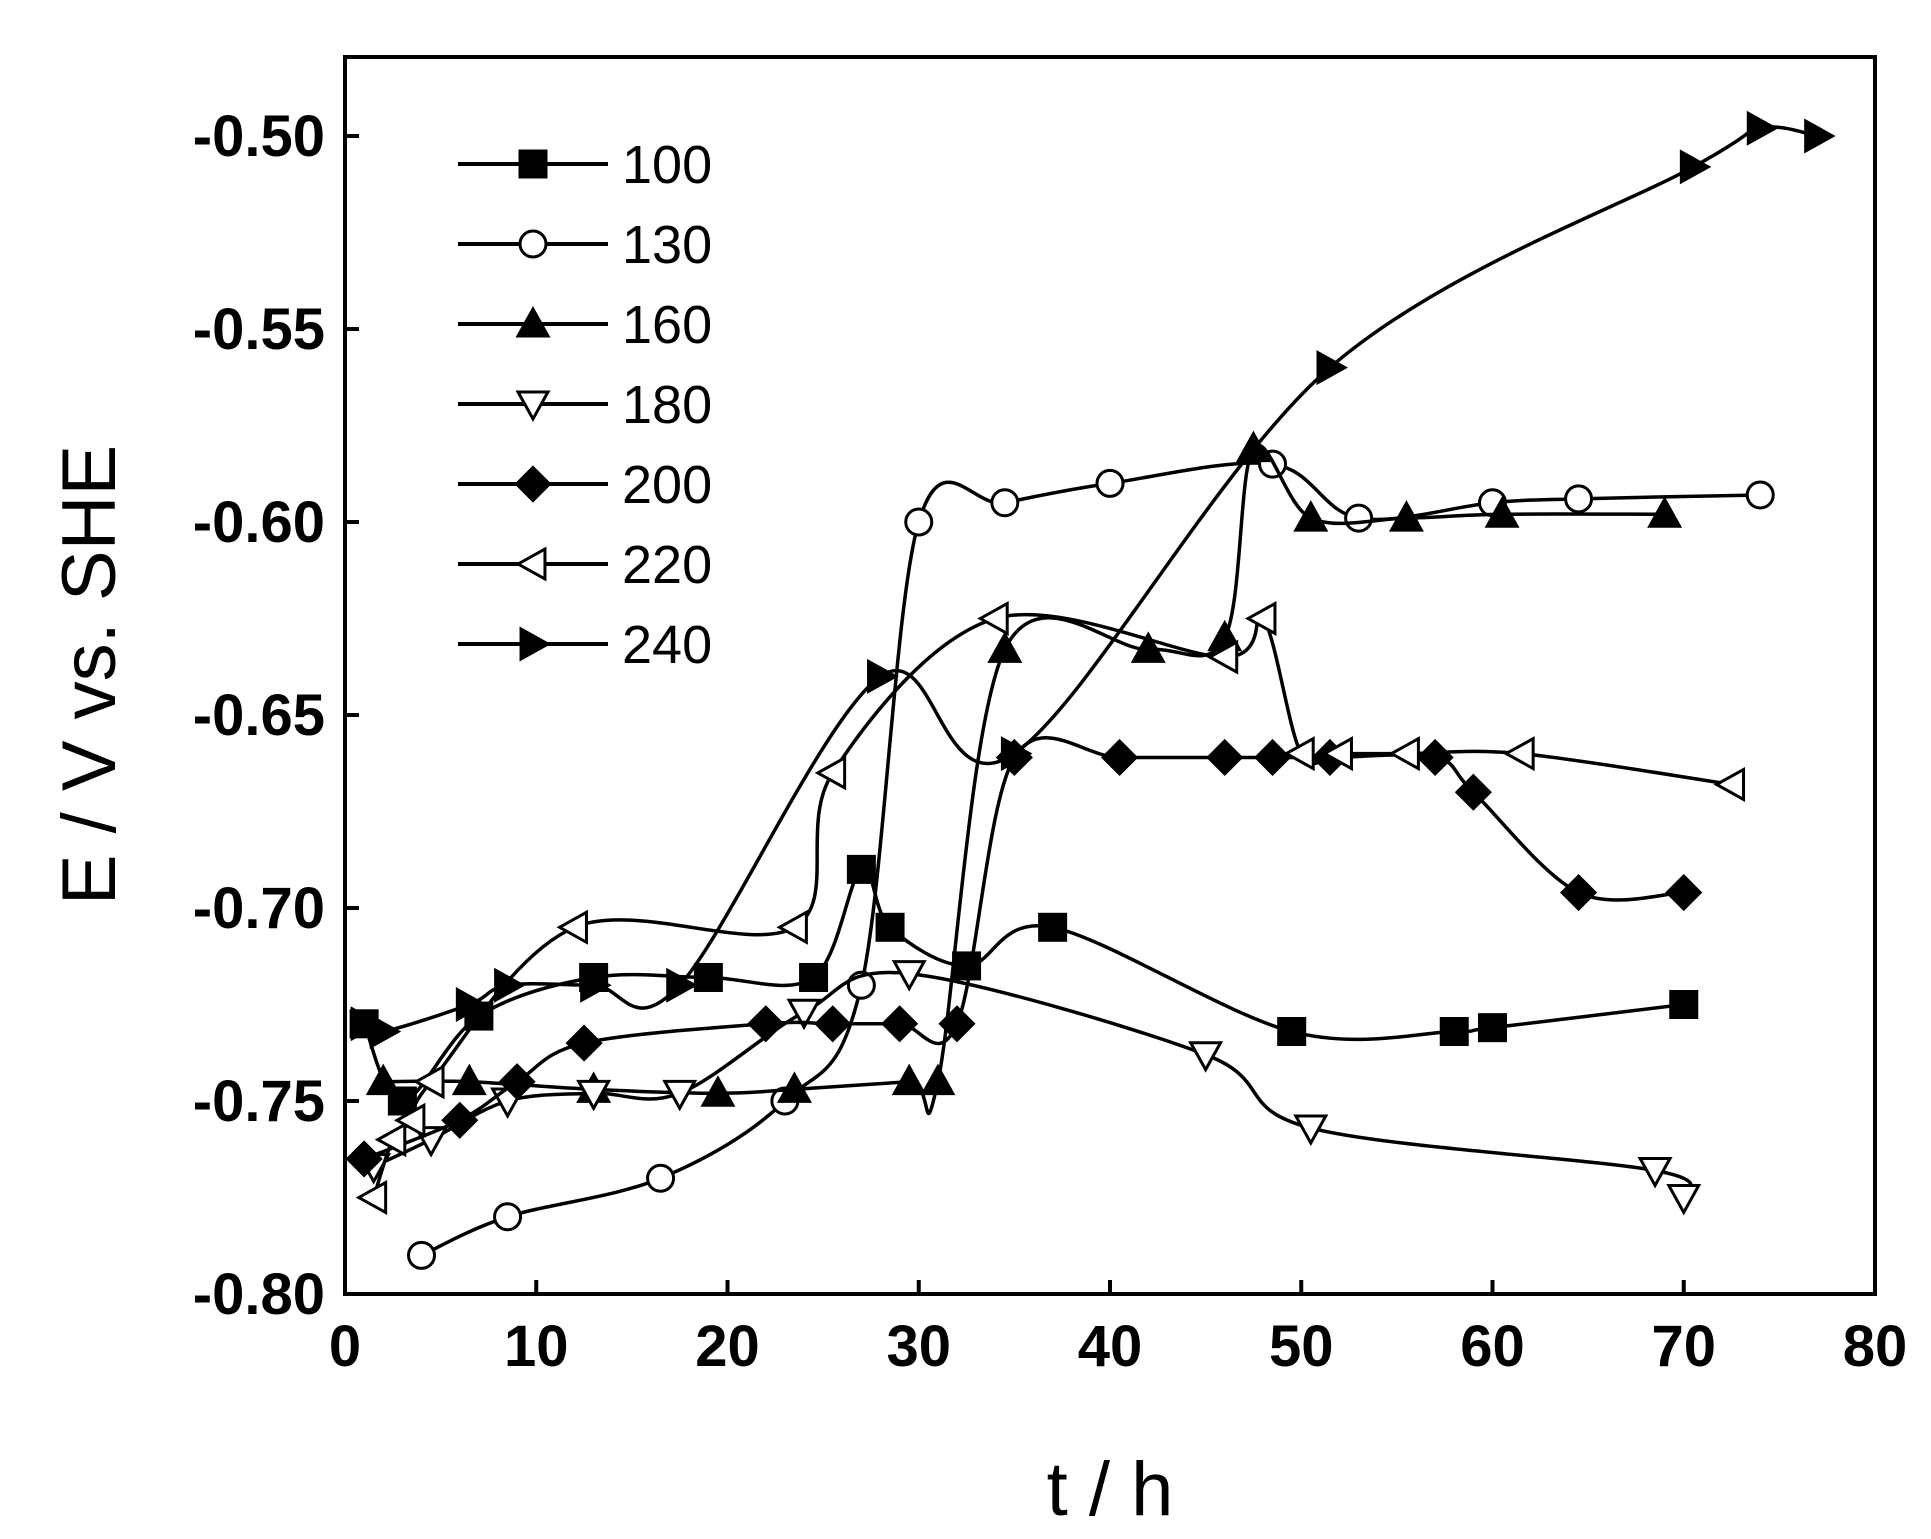 The image size is (1931, 1539). What do you see at coordinates (536, 1346) in the screenshot?
I see `x-tick-label: 10` at bounding box center [536, 1346].